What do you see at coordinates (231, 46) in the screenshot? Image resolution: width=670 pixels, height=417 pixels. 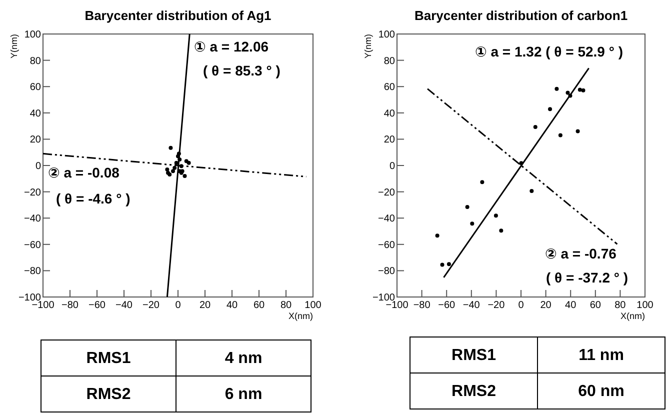 I see `annotation: ① a = 12.06` at bounding box center [231, 46].